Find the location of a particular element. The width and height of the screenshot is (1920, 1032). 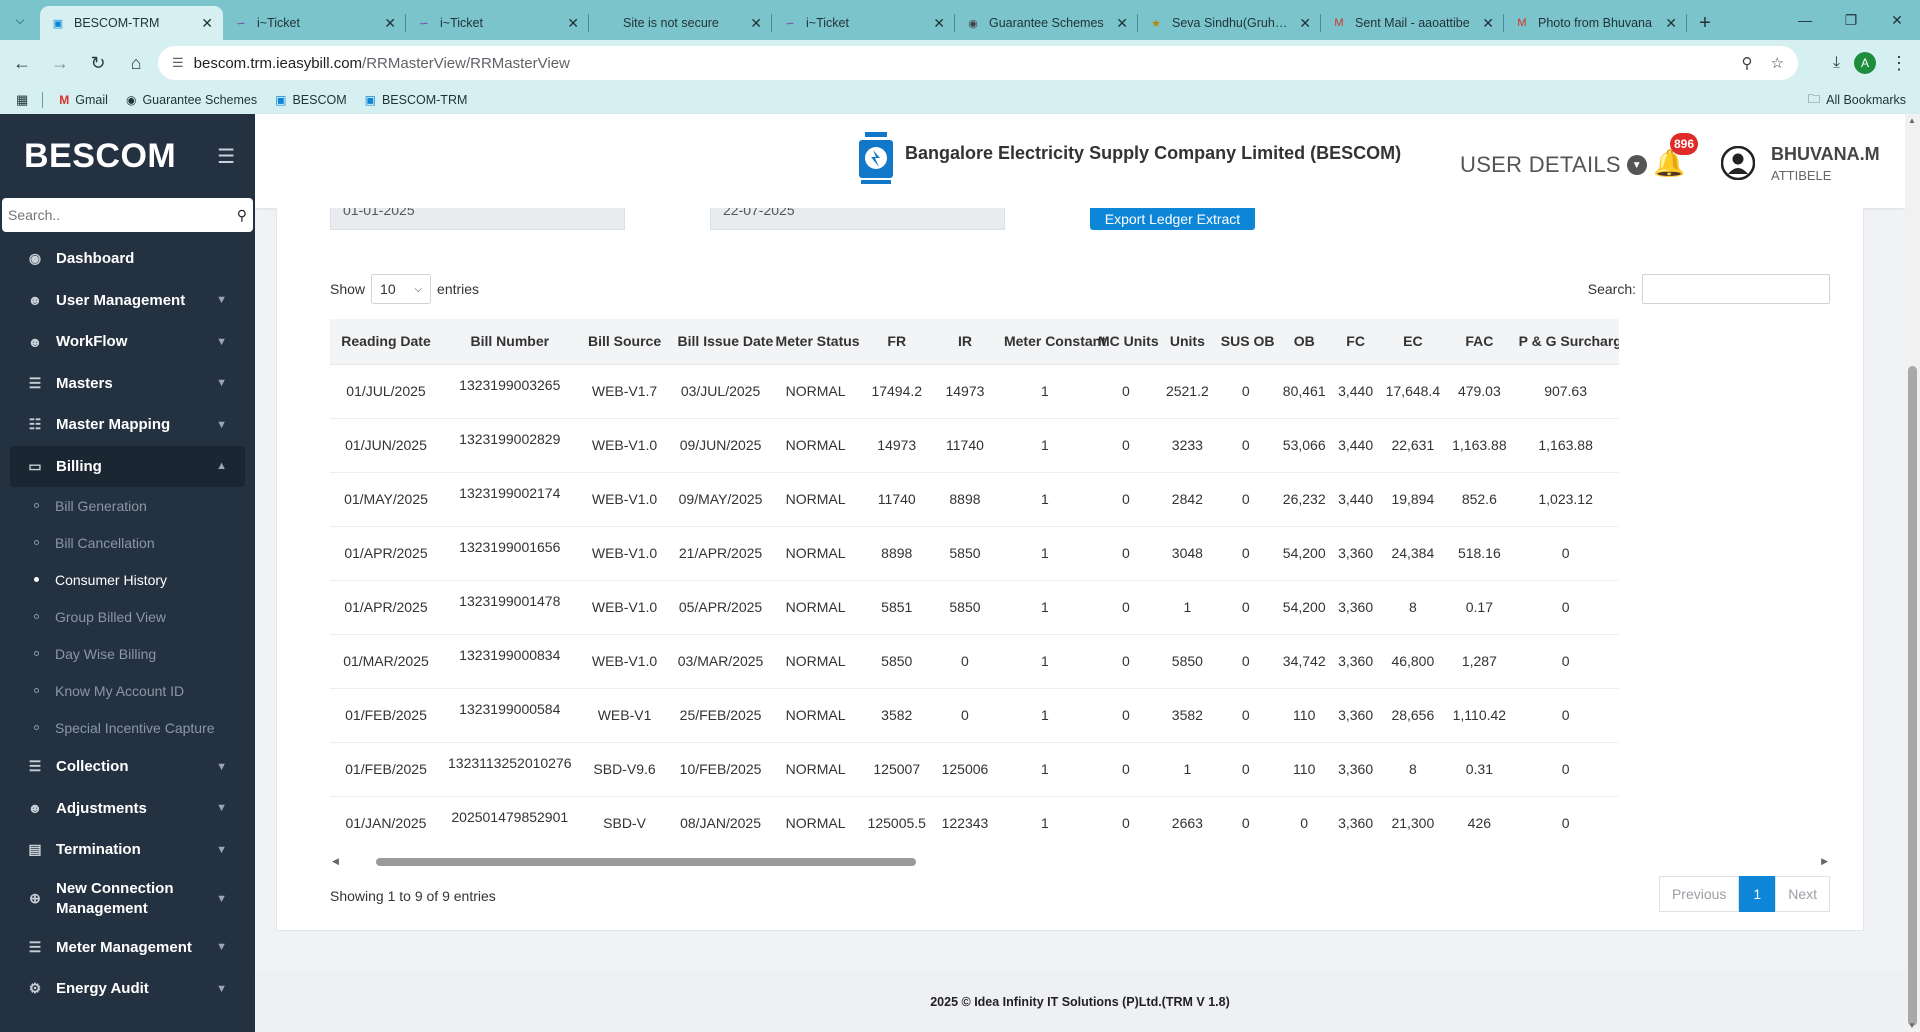

sidebar-item-collection: ☰ Collection ▼ is located at coordinates (127, 767).